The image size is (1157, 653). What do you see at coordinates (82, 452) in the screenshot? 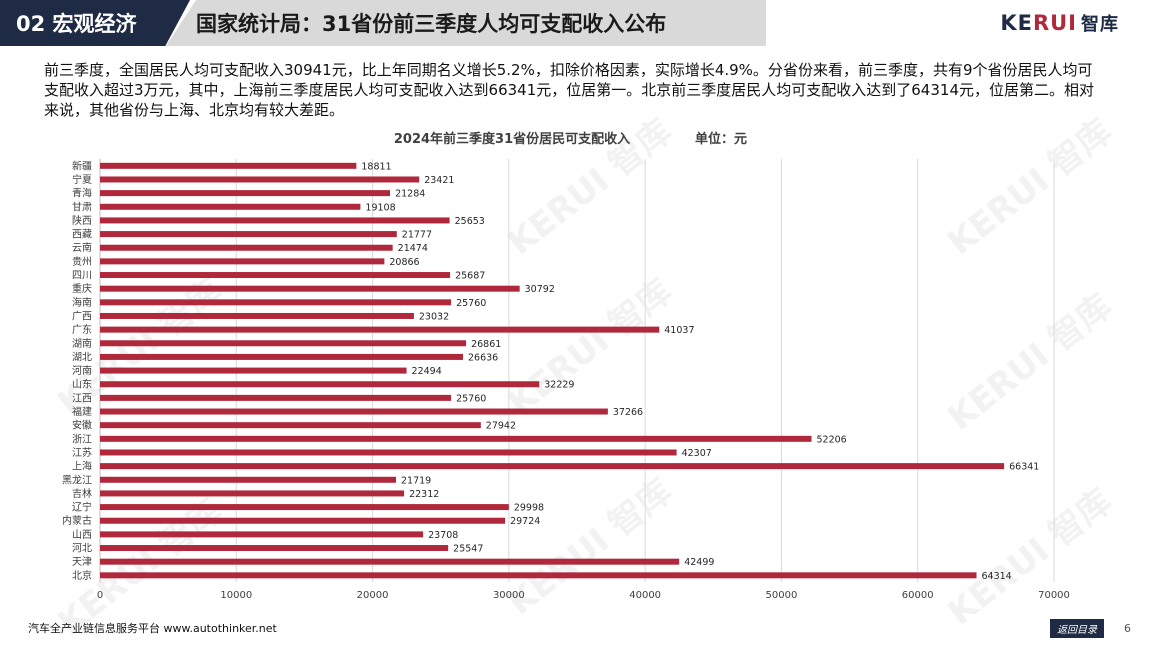
I see `category-label: 江苏` at bounding box center [82, 452].